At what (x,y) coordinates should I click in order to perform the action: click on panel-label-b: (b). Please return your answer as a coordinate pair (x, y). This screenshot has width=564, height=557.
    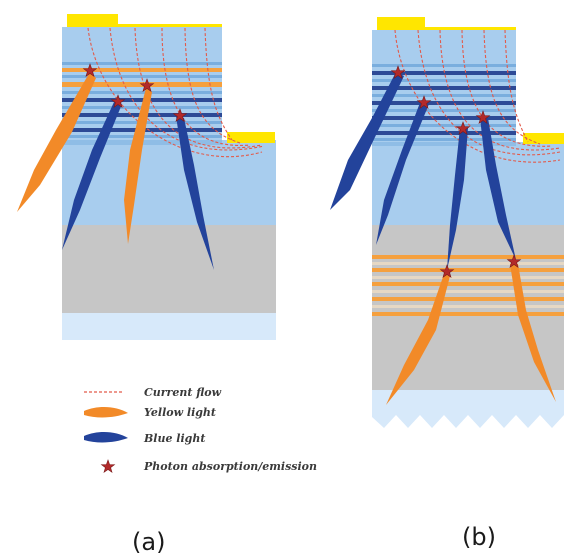
    Looking at the image, I should click on (479, 537).